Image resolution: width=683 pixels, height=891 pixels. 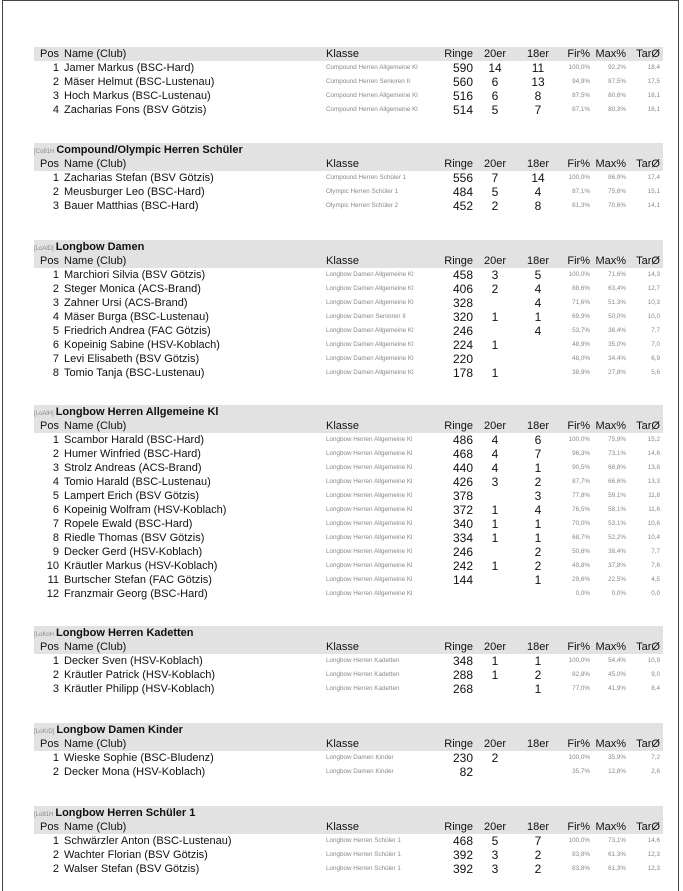 I want to click on cell-klasse: Longbow Herren Kadetten, so click(x=363, y=660).